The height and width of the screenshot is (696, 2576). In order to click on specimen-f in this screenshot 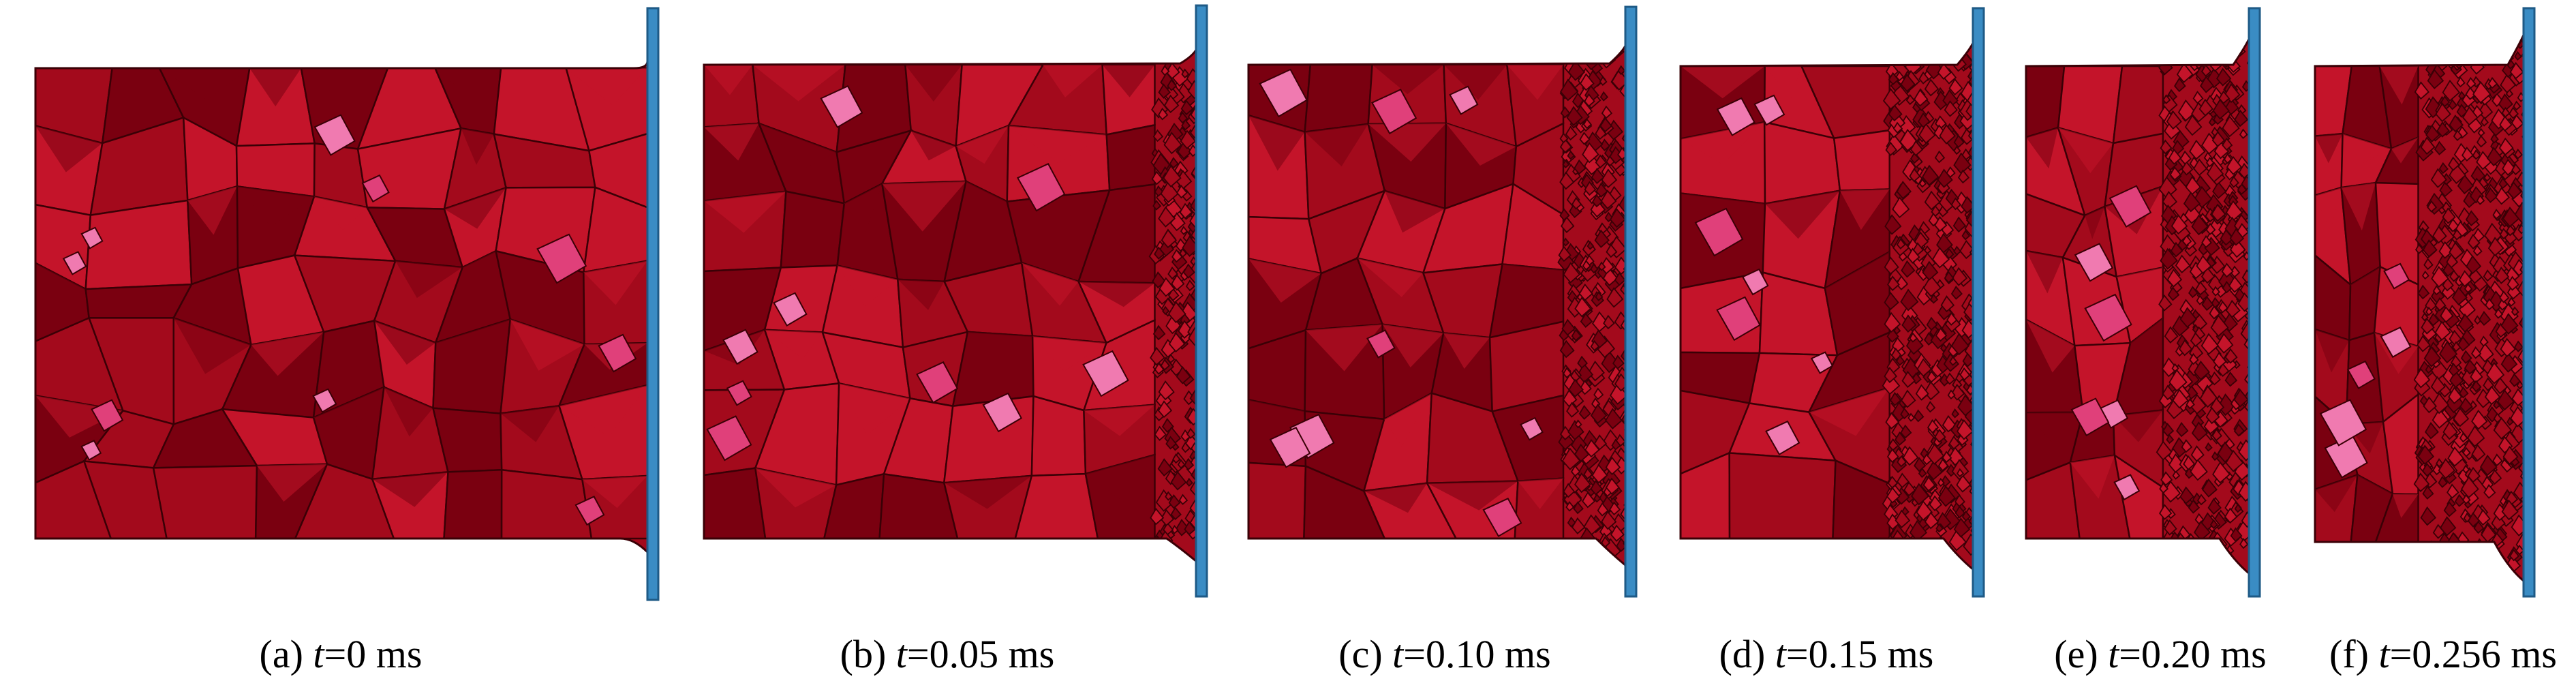, I will do `click(2419, 307)`.